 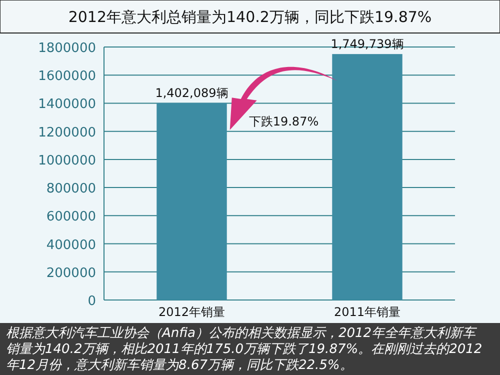 I want to click on text: 根据意大利汽车工业协会（Anfia）公布的相关数据显示，2012年全年意大利新车销量为140.2万辆，相比2011年的175.0万辆下跌了19.87%。在刚刚过去的2012年12月份，意大利新车销量为8.67万辆，同比下跌22.5%。, so click(x=244, y=349).